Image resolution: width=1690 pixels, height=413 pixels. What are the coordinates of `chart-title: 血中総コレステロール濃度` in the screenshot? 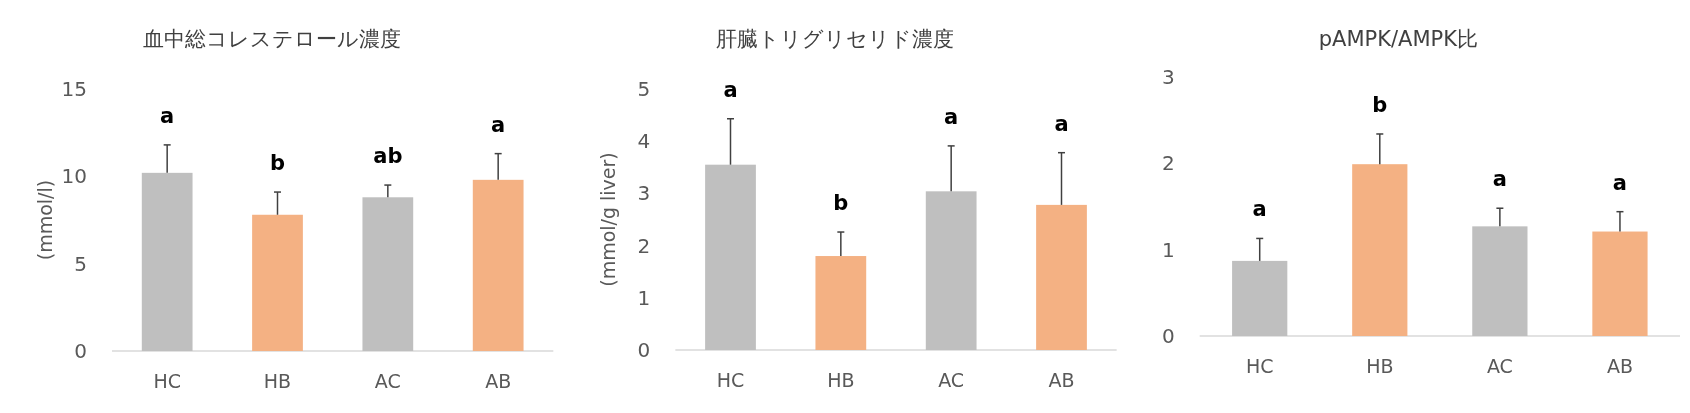 It's located at (271, 39).